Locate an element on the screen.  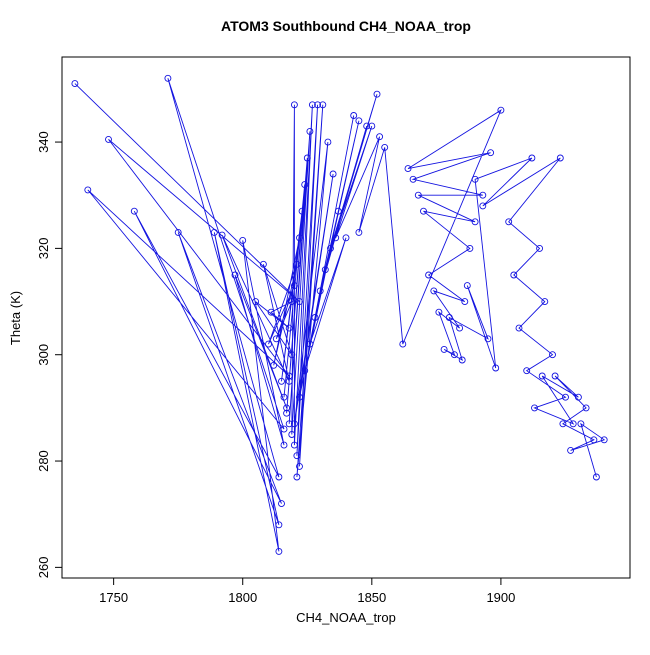
x-tick-label: 1850 is located at coordinates (371, 597).